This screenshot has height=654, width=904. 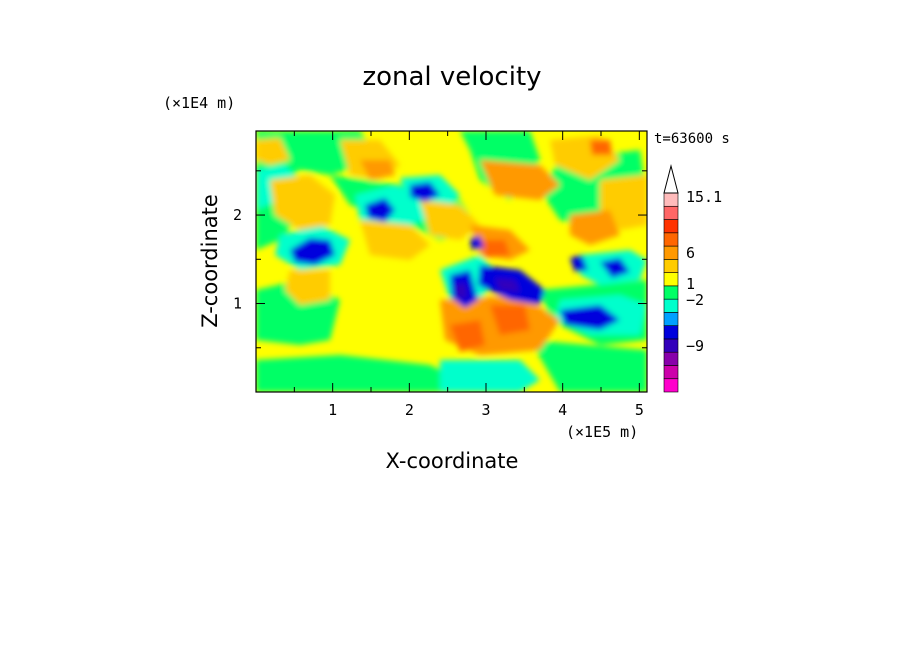 I want to click on x-tick-label: 2, so click(x=409, y=410).